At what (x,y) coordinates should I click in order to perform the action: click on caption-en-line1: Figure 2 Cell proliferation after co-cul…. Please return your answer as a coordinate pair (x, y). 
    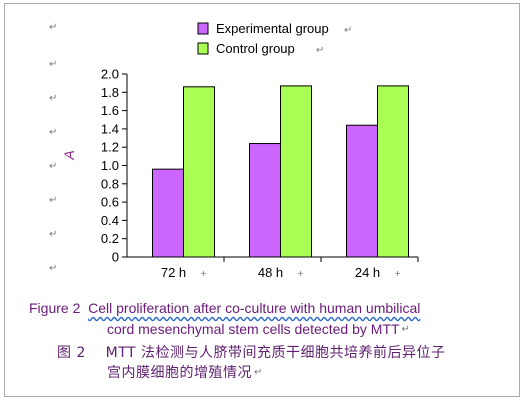
    Looking at the image, I should click on (224, 308).